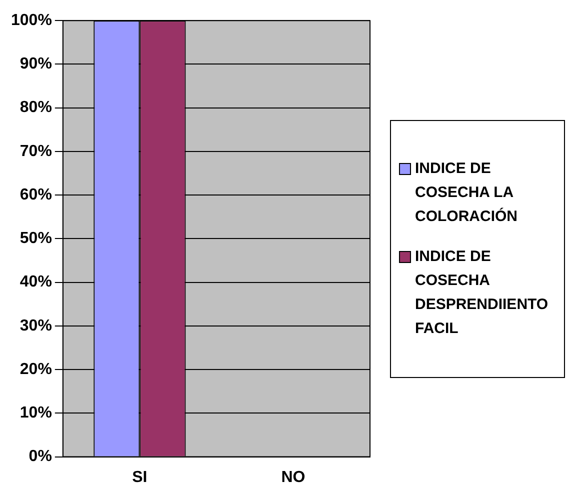 The image size is (587, 498). I want to click on y-tick-label: 90%, so click(36, 64).